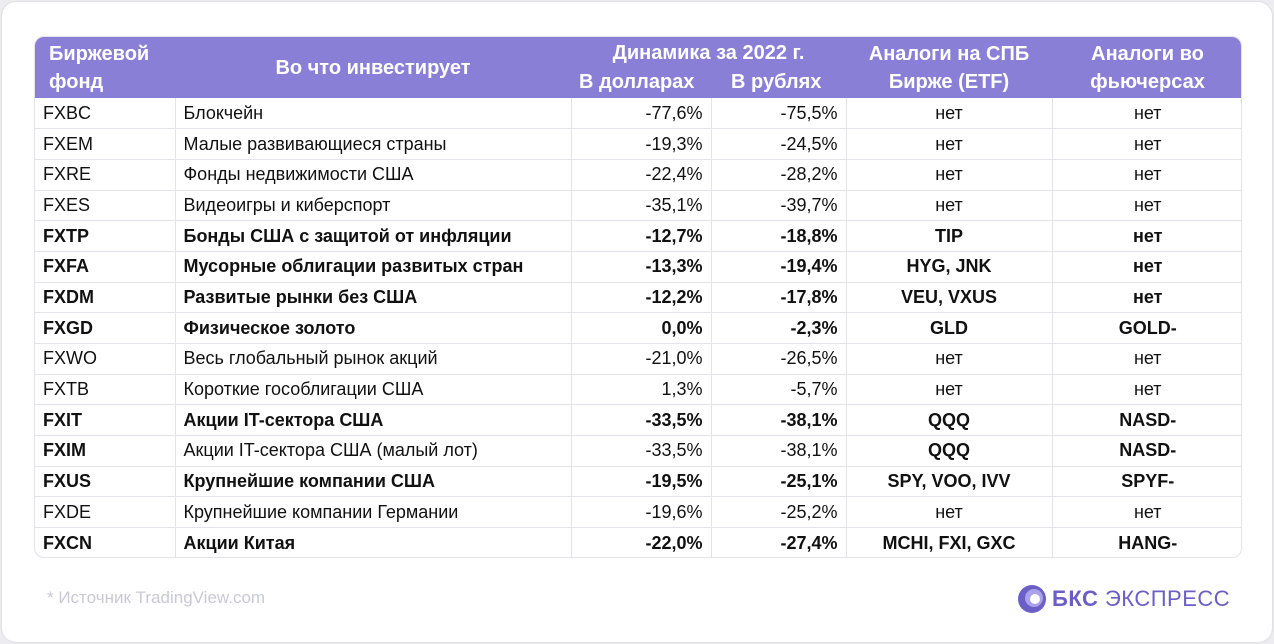 The image size is (1274, 644). What do you see at coordinates (373, 512) in the screenshot?
I see `cell-invest: Крупнейшие компании Германии` at bounding box center [373, 512].